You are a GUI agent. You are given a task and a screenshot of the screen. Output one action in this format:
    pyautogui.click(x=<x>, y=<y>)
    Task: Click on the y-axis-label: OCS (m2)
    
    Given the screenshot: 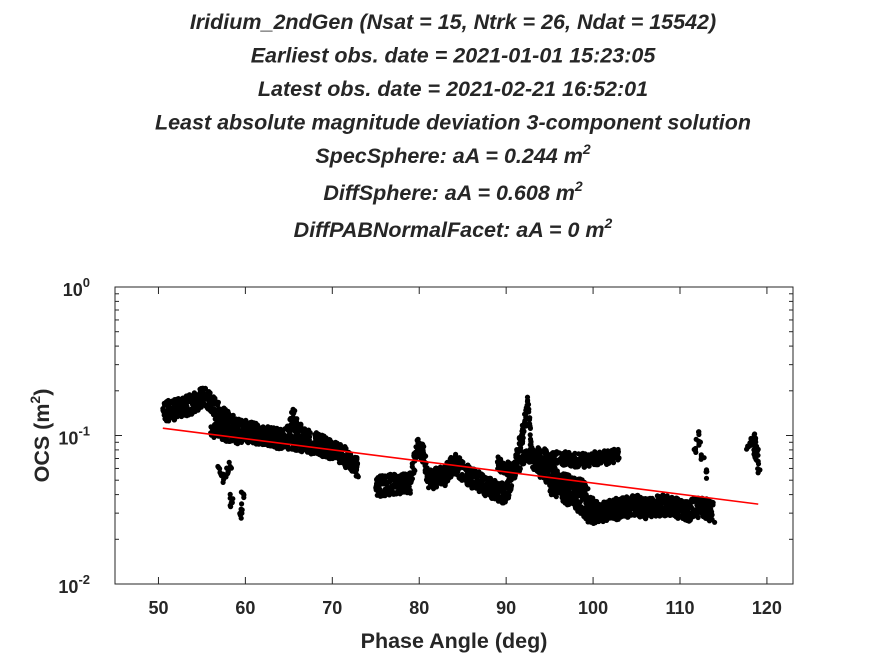 What is the action you would take?
    pyautogui.click(x=40, y=436)
    